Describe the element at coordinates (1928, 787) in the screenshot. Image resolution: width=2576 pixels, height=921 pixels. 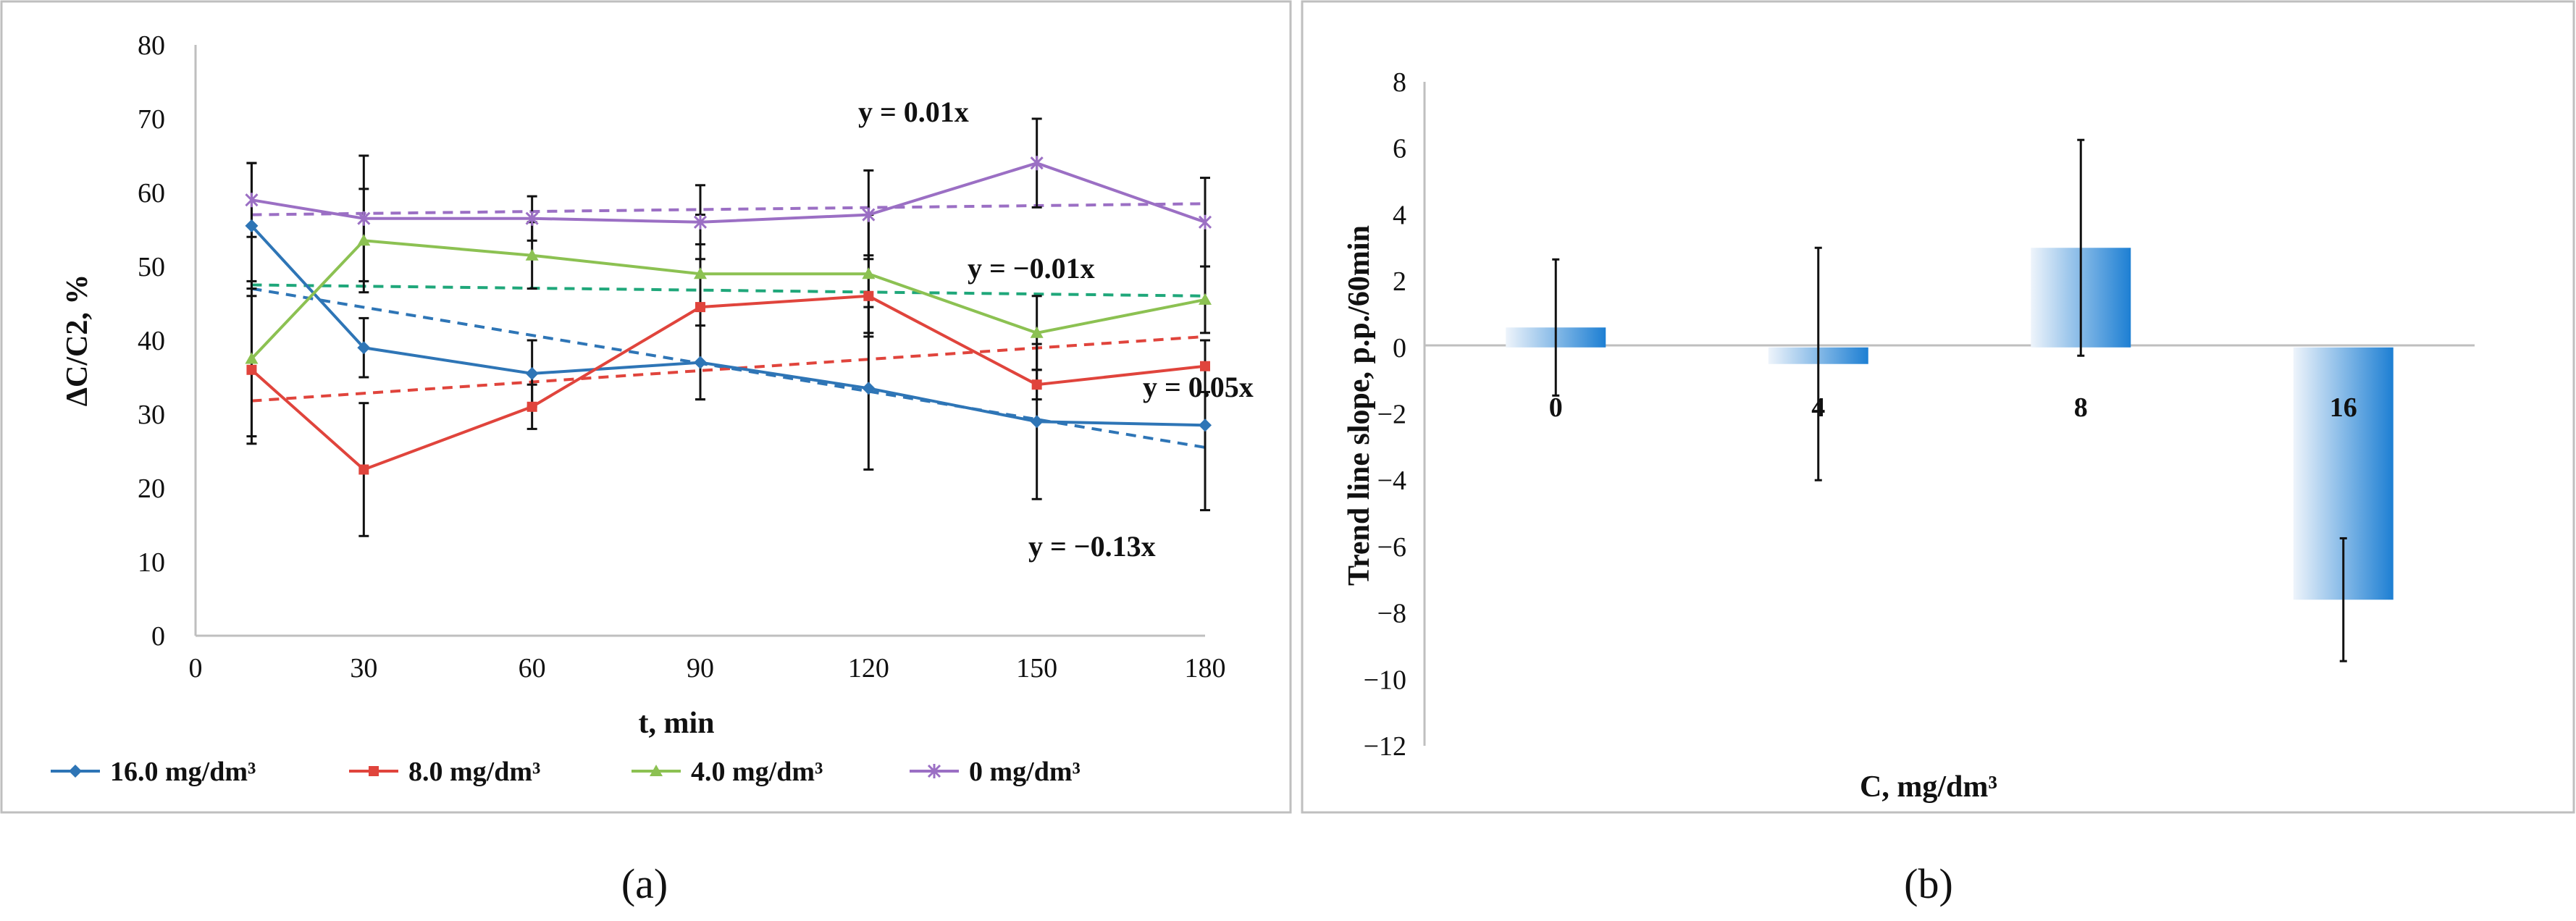
I see `x-axis-label-b: C, mg/dm³` at that location.